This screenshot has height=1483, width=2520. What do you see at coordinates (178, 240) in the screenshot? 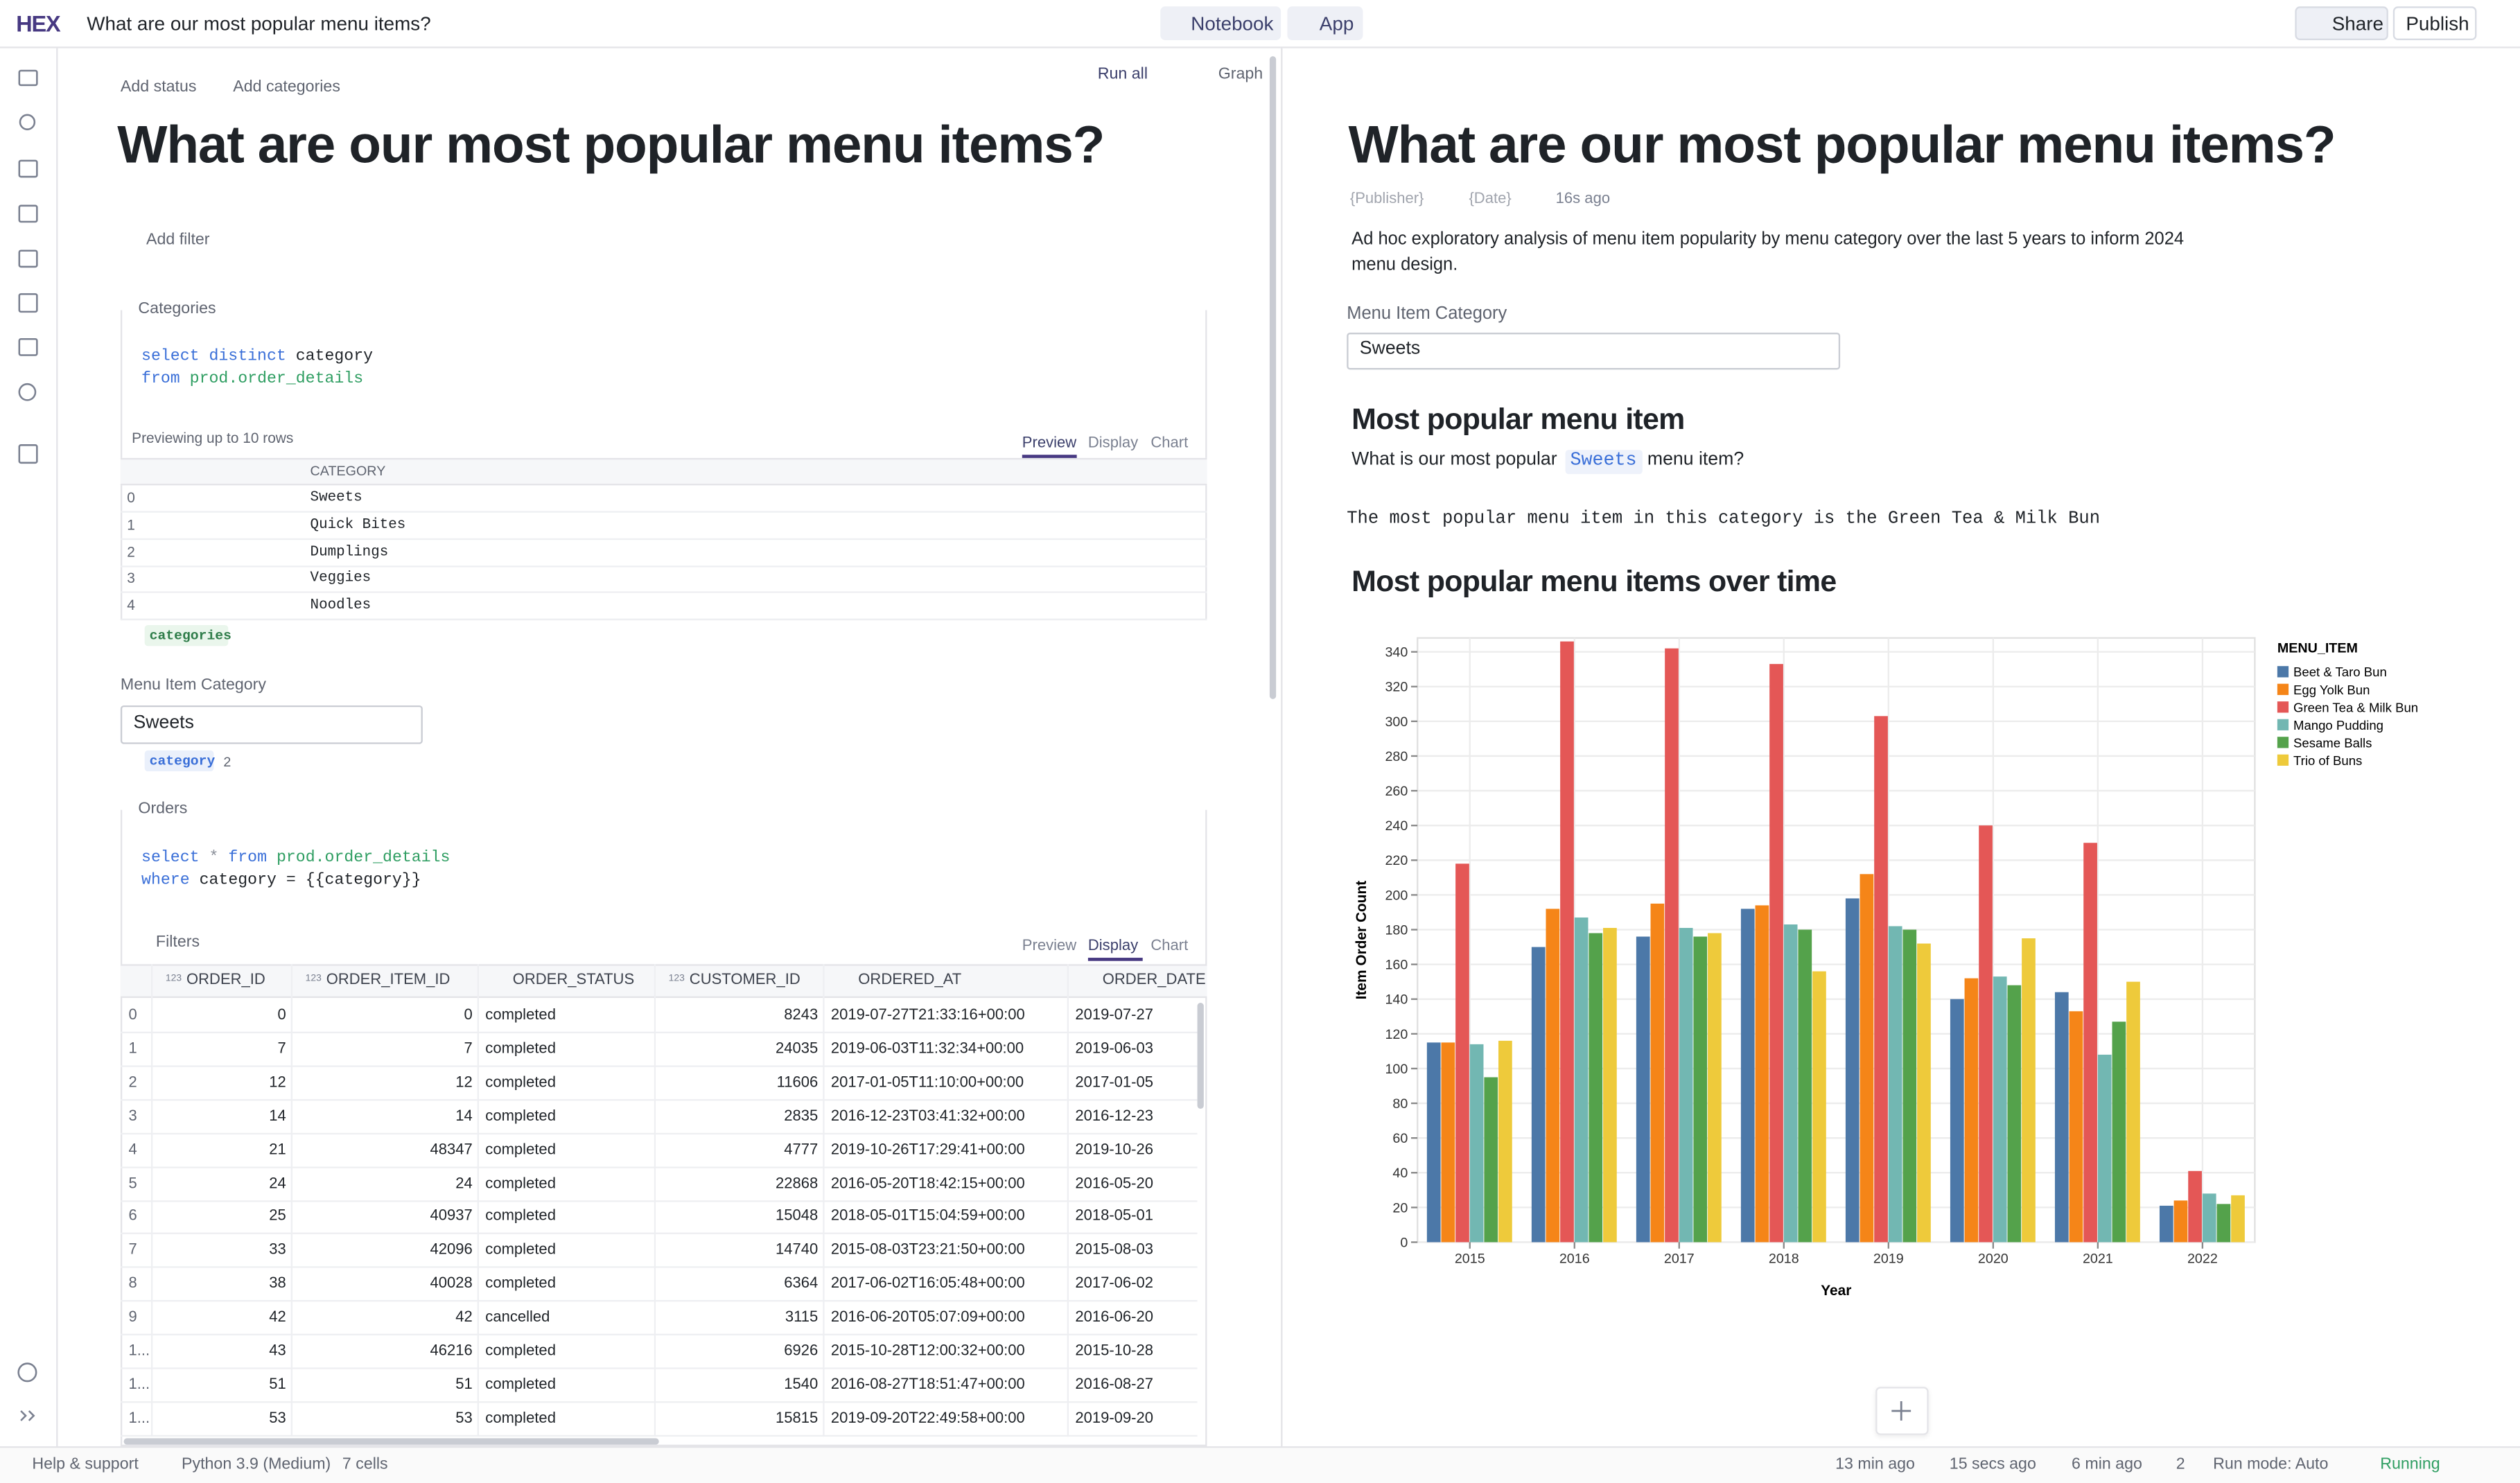
I see `add-filter: Add filter` at bounding box center [178, 240].